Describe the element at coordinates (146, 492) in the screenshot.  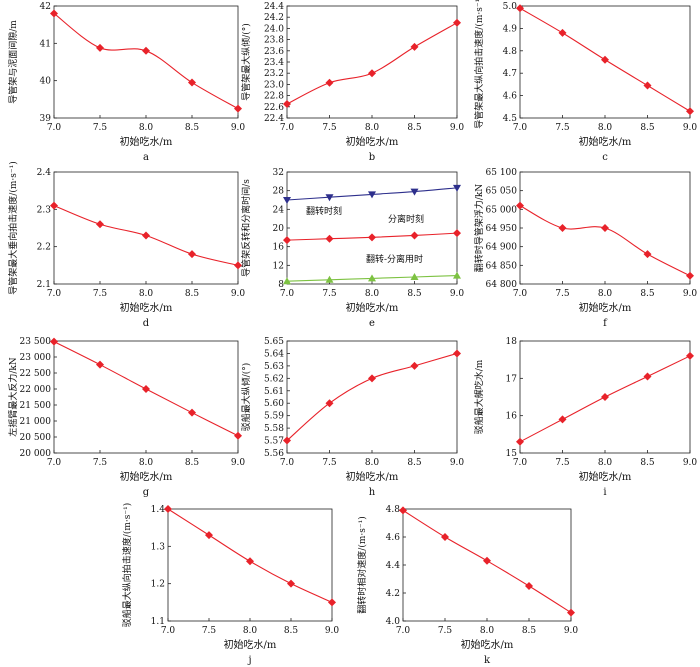
I see `panel-label: g` at that location.